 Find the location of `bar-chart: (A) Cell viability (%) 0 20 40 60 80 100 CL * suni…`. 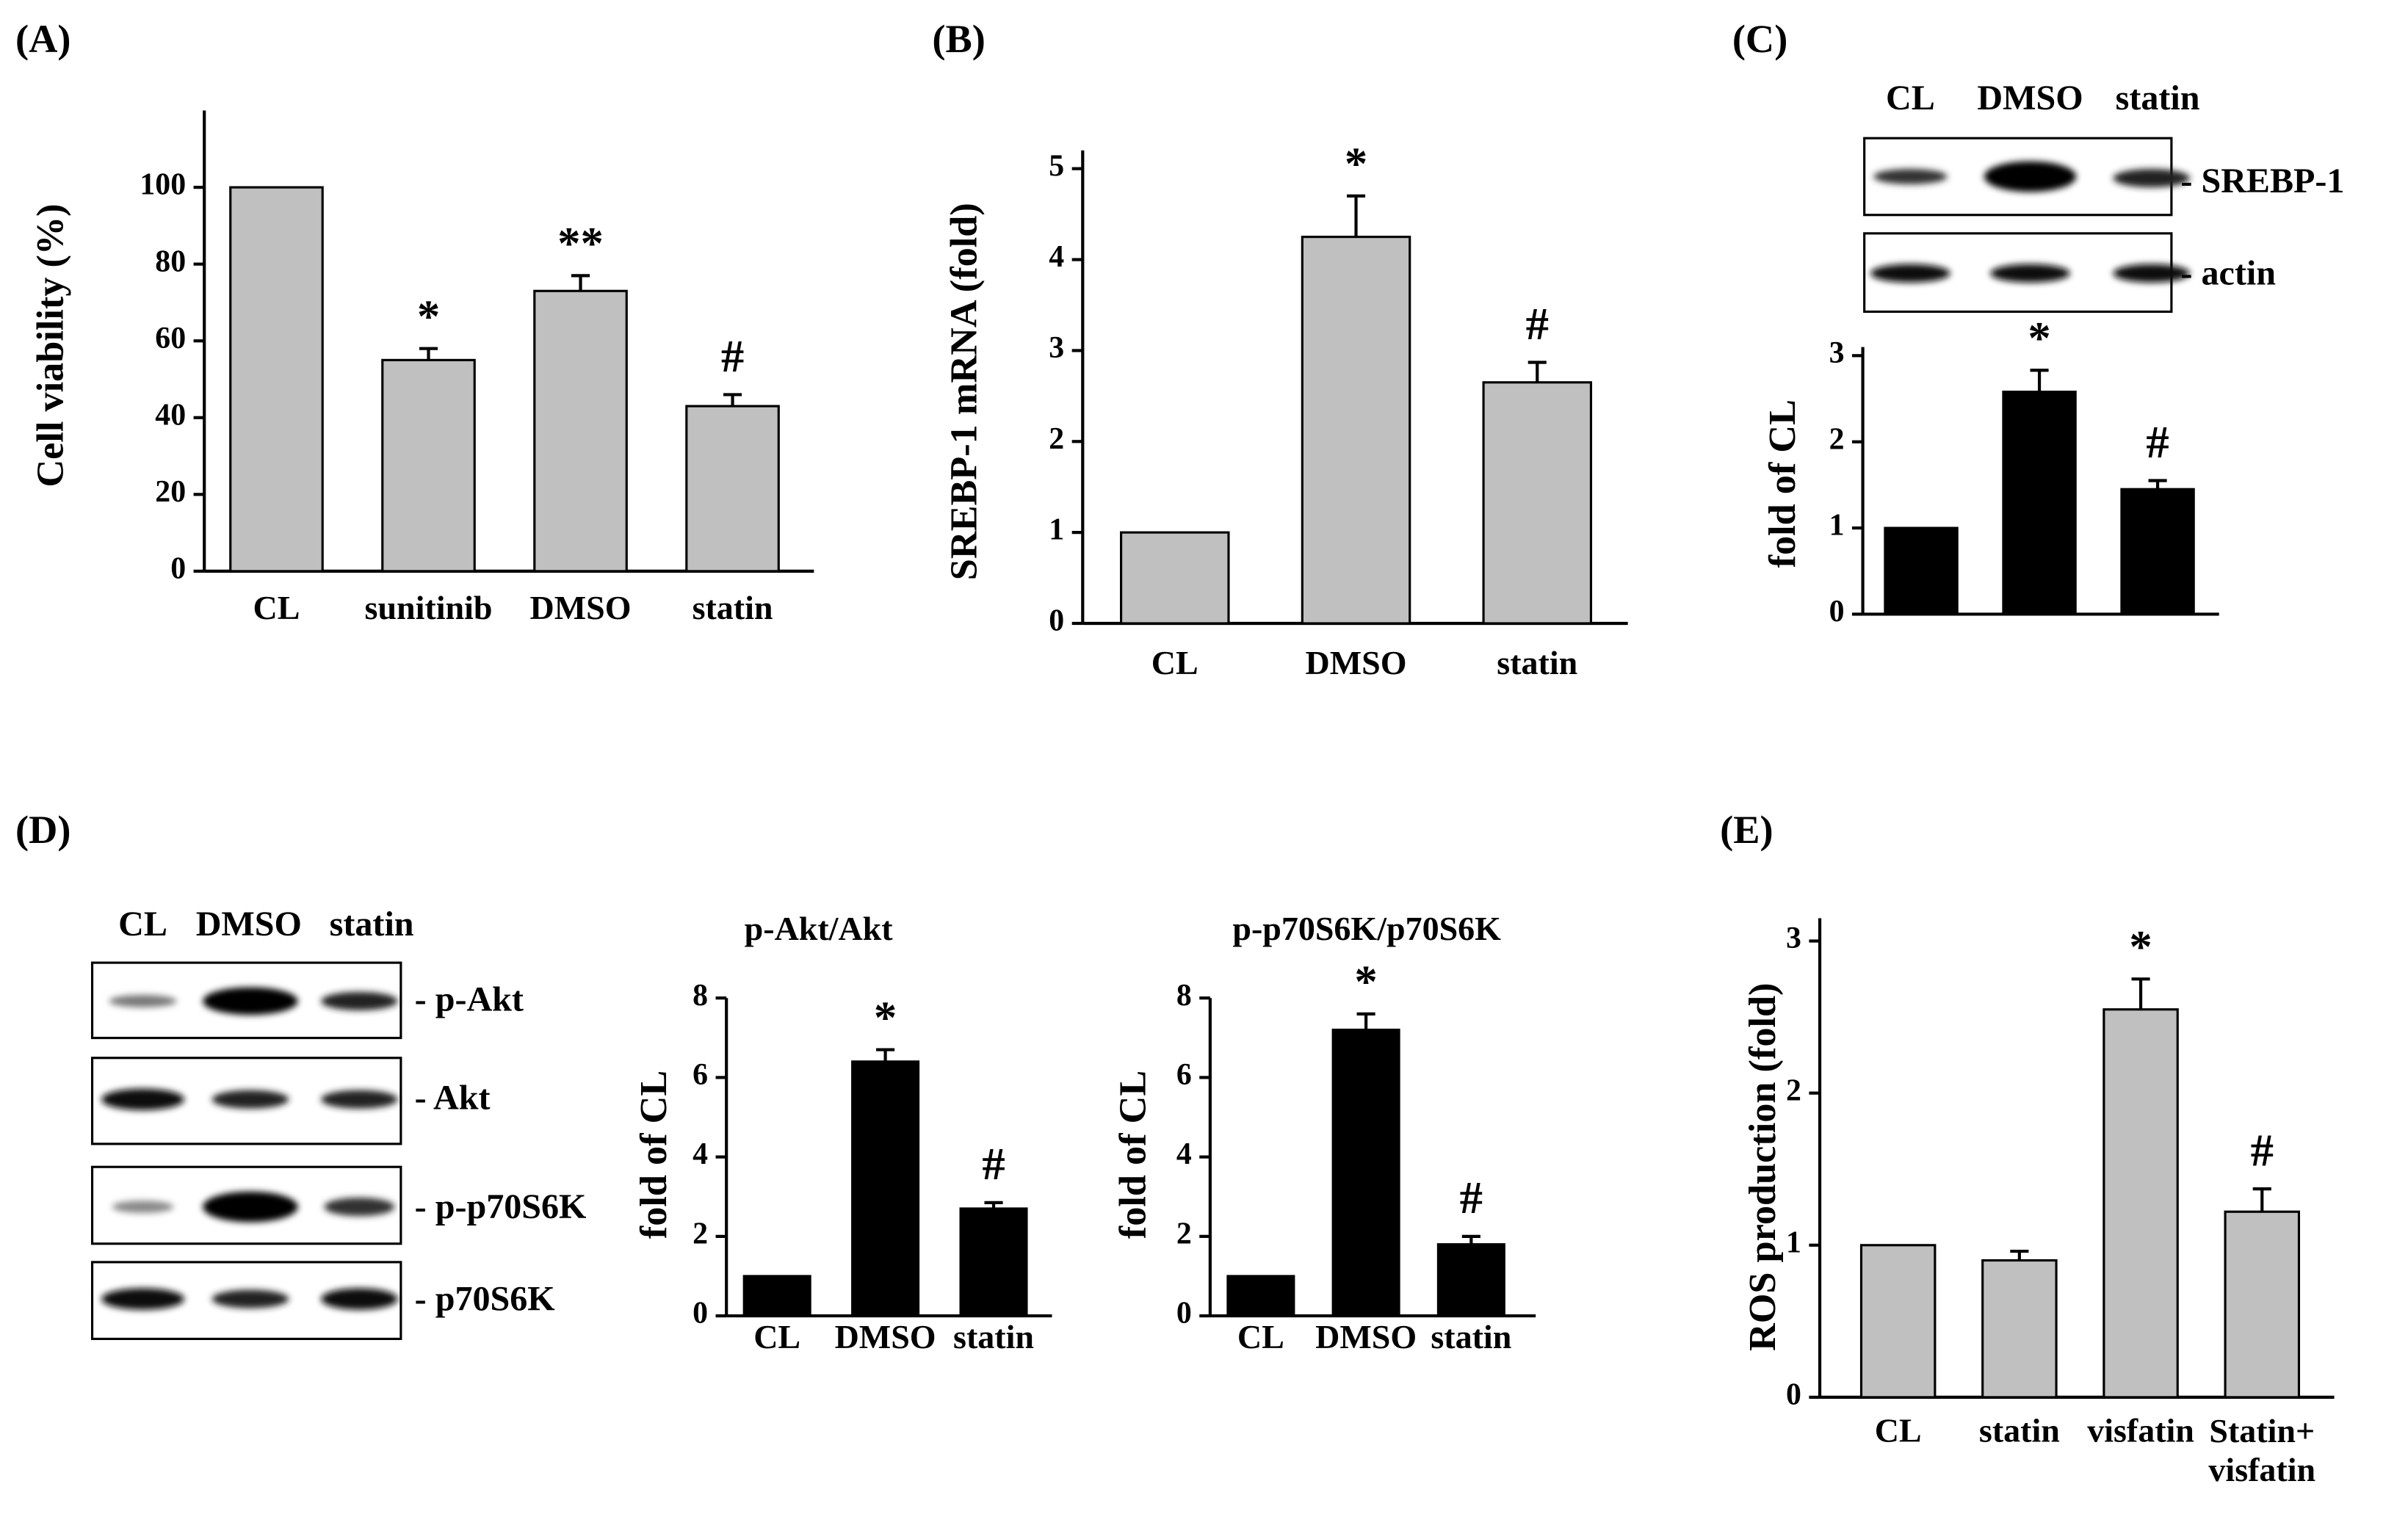

bar-chart: (A) Cell viability (%) 0 20 40 60 80 100 CL * suni… is located at coordinates (414, 321).